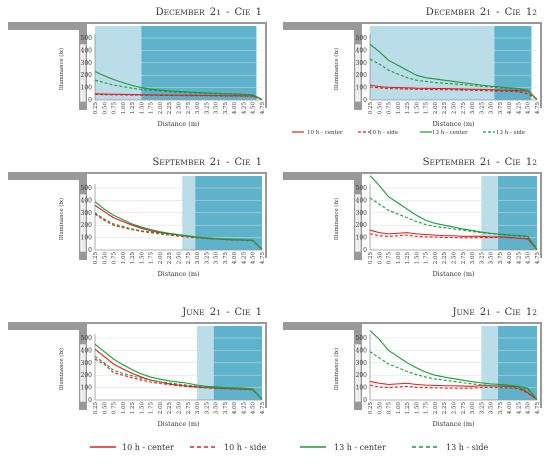 The width and height of the screenshot is (550, 464). What do you see at coordinates (266, 215) in the screenshot?
I see `room-back-wall` at bounding box center [266, 215].